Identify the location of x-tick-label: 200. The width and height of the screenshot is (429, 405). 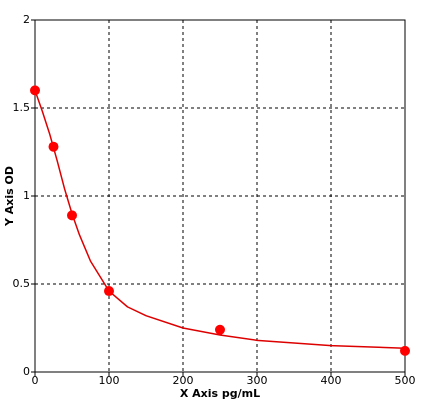
(183, 380).